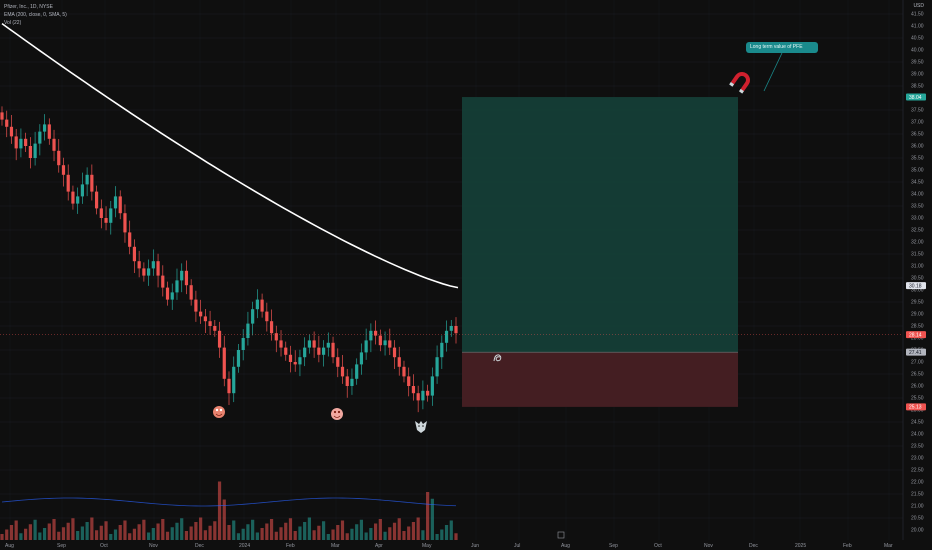 The height and width of the screenshot is (550, 932). What do you see at coordinates (600, 225) in the screenshot?
I see `target-zone` at bounding box center [600, 225].